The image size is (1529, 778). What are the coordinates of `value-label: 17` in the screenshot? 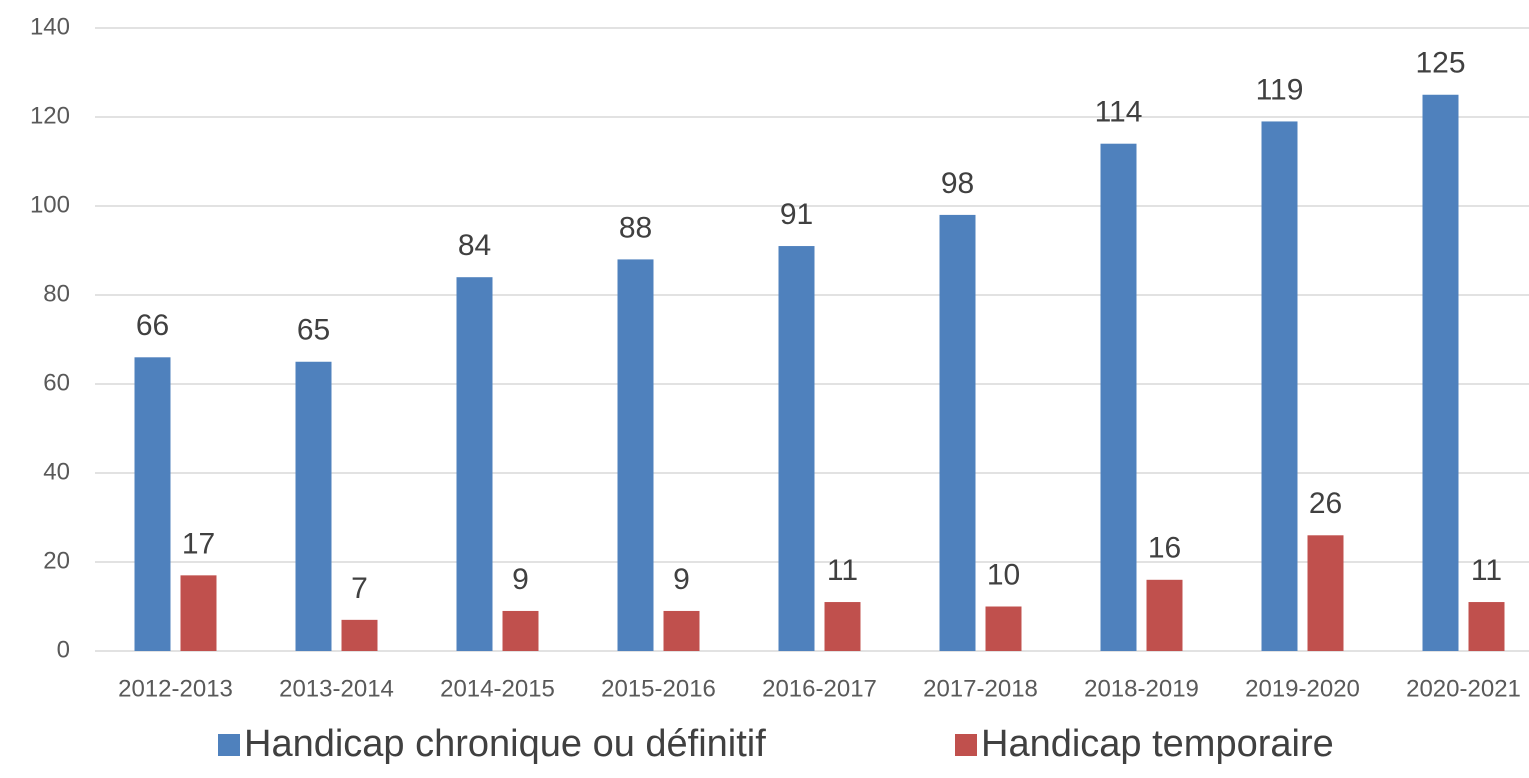 It's located at (198, 543).